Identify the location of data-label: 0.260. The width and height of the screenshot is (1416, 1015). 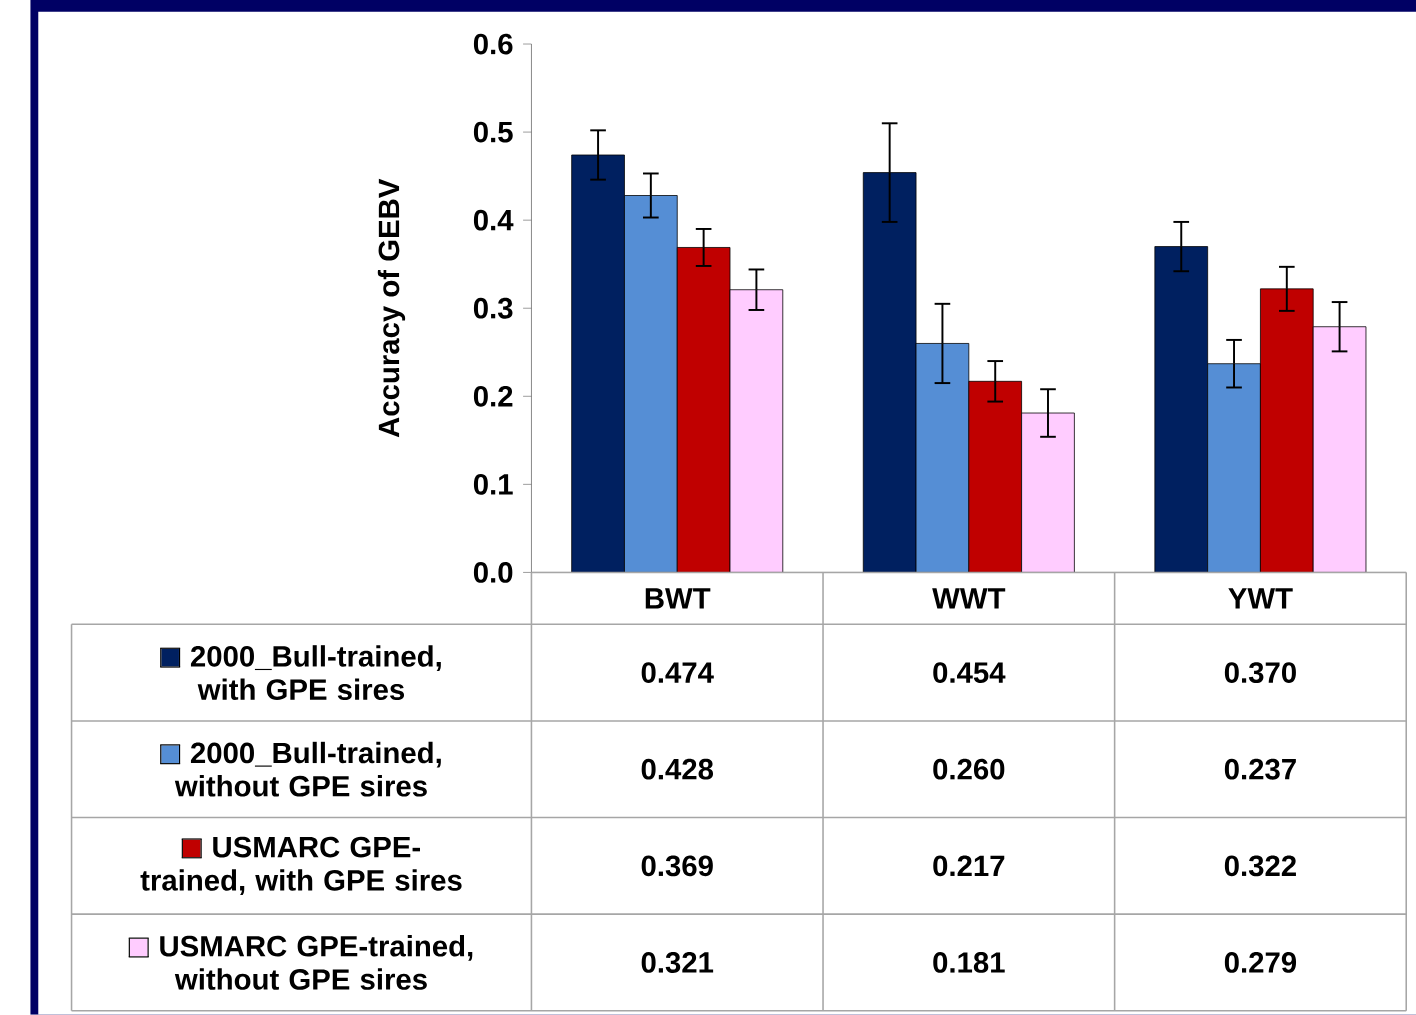
(969, 769).